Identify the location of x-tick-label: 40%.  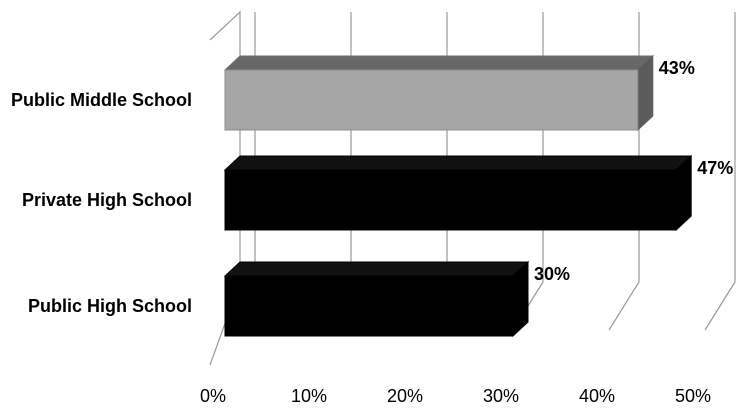
(597, 396).